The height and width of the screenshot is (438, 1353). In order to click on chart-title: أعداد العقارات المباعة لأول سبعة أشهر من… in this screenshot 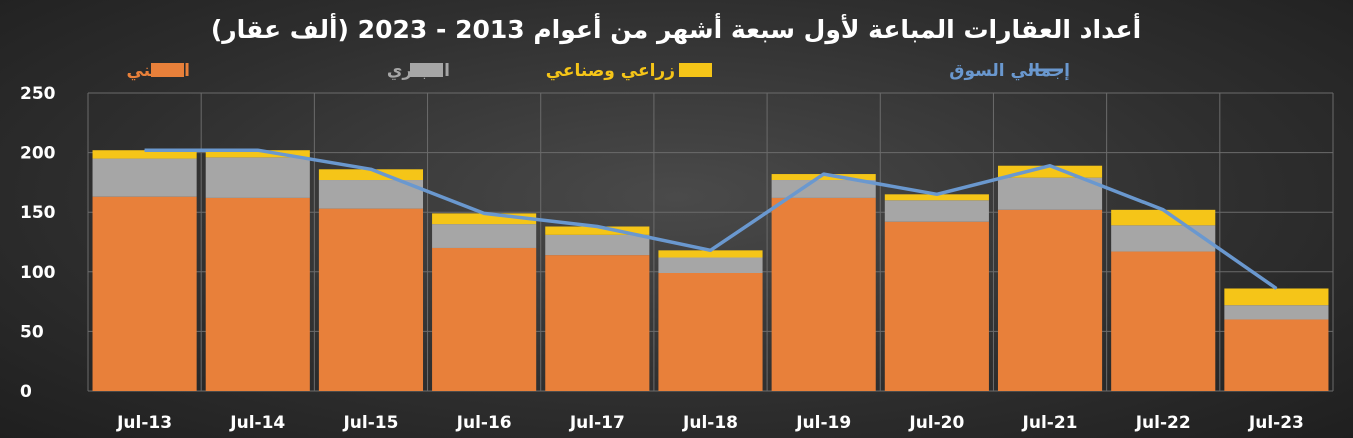, I will do `click(676, 29)`.